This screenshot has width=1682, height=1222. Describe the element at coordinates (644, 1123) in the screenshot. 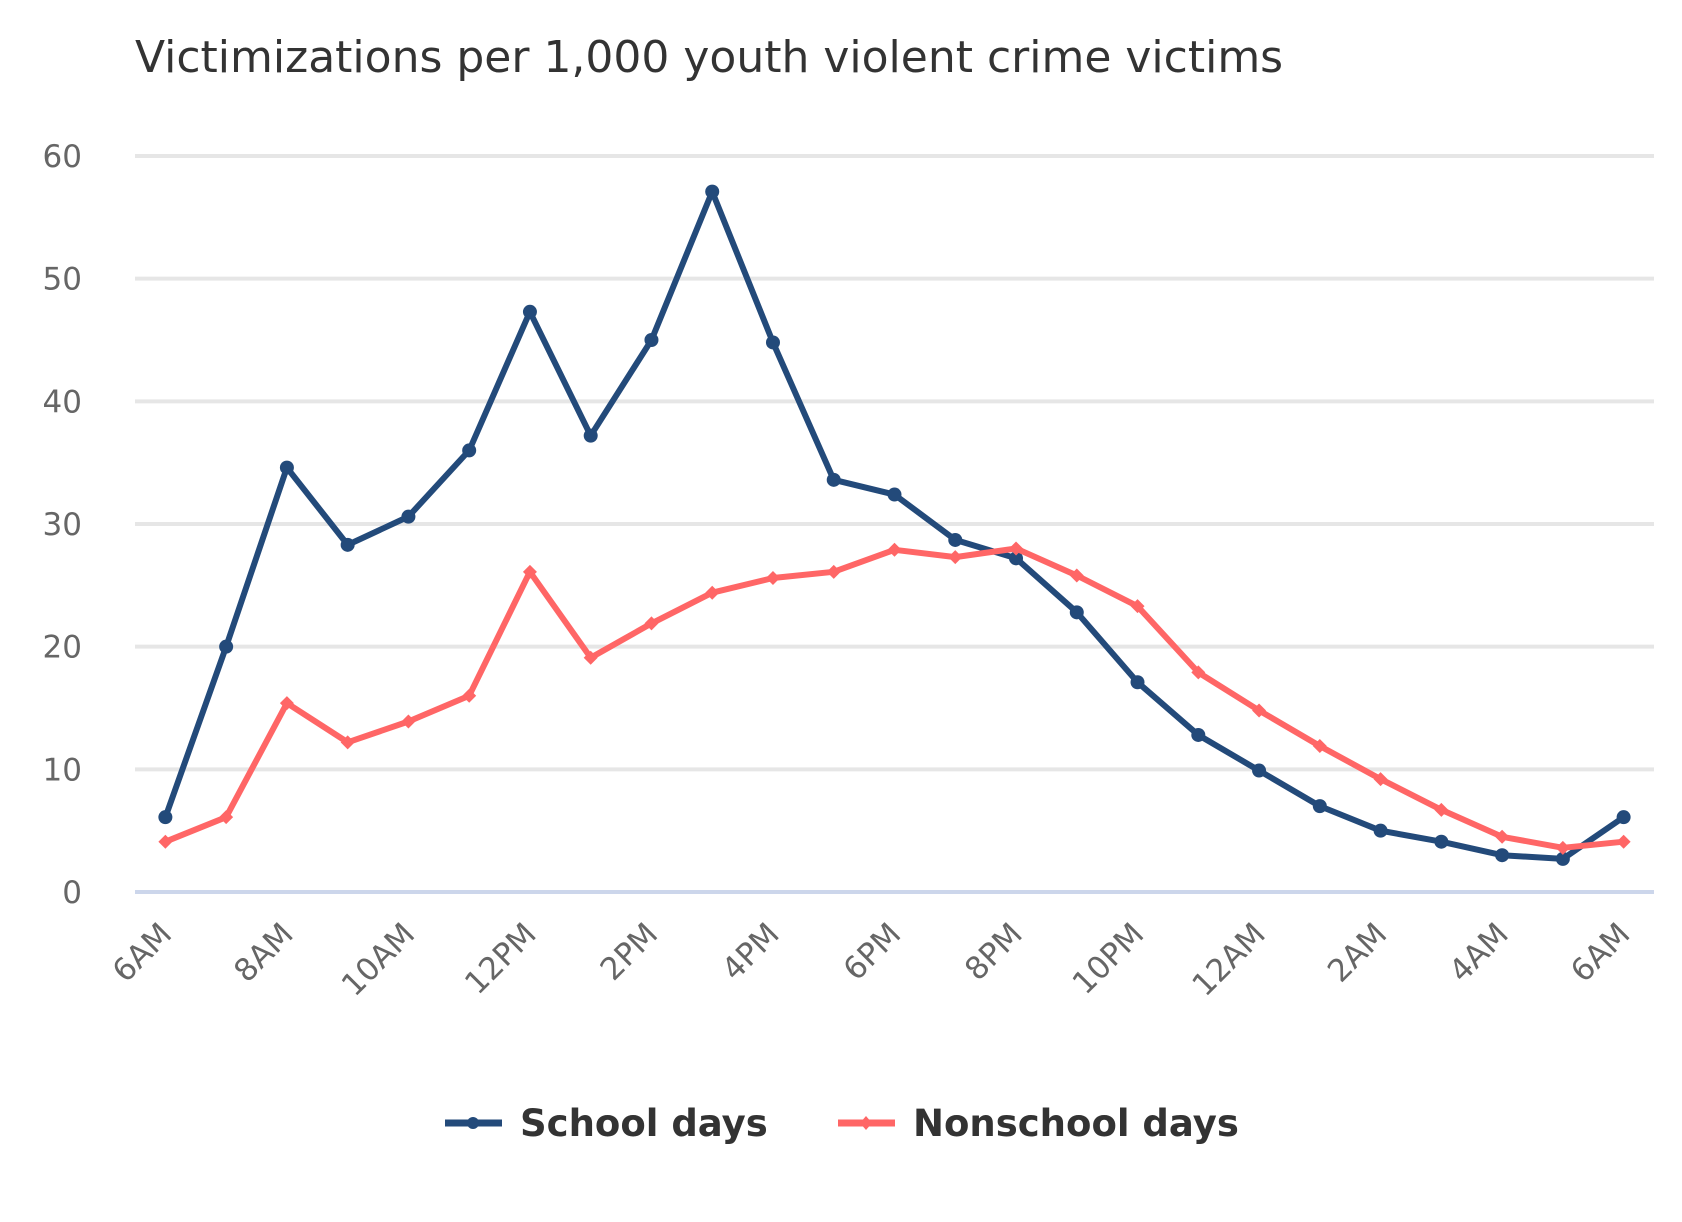

I see `legend-label-school-days: School days` at that location.